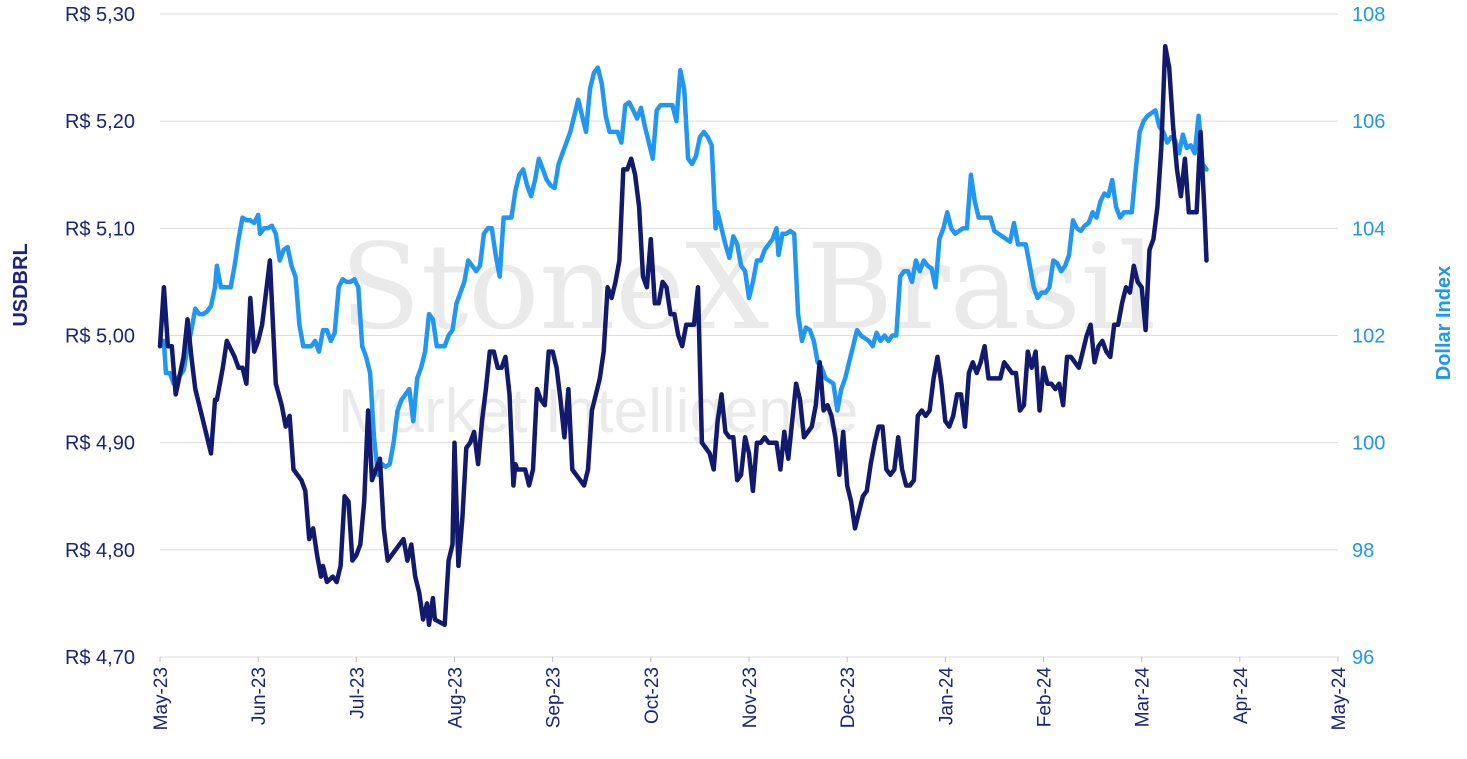  I want to click on x-tick-label: Aug-23, so click(456, 697).